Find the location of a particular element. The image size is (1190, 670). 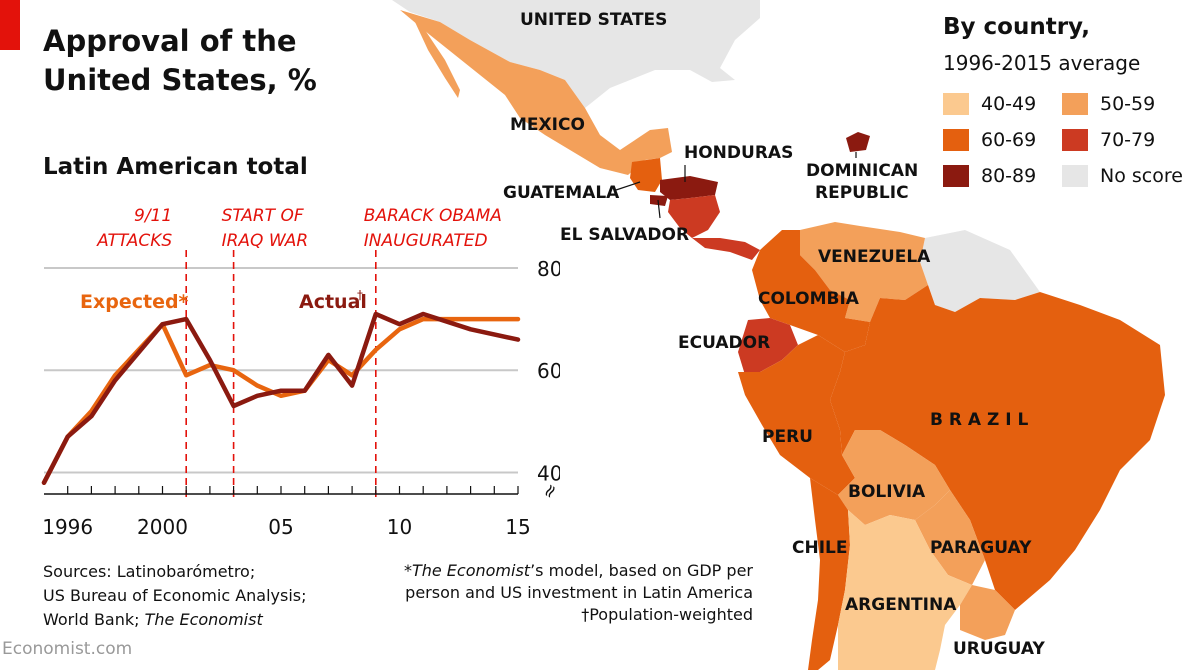

map-argentina is located at coordinates (905, 590).